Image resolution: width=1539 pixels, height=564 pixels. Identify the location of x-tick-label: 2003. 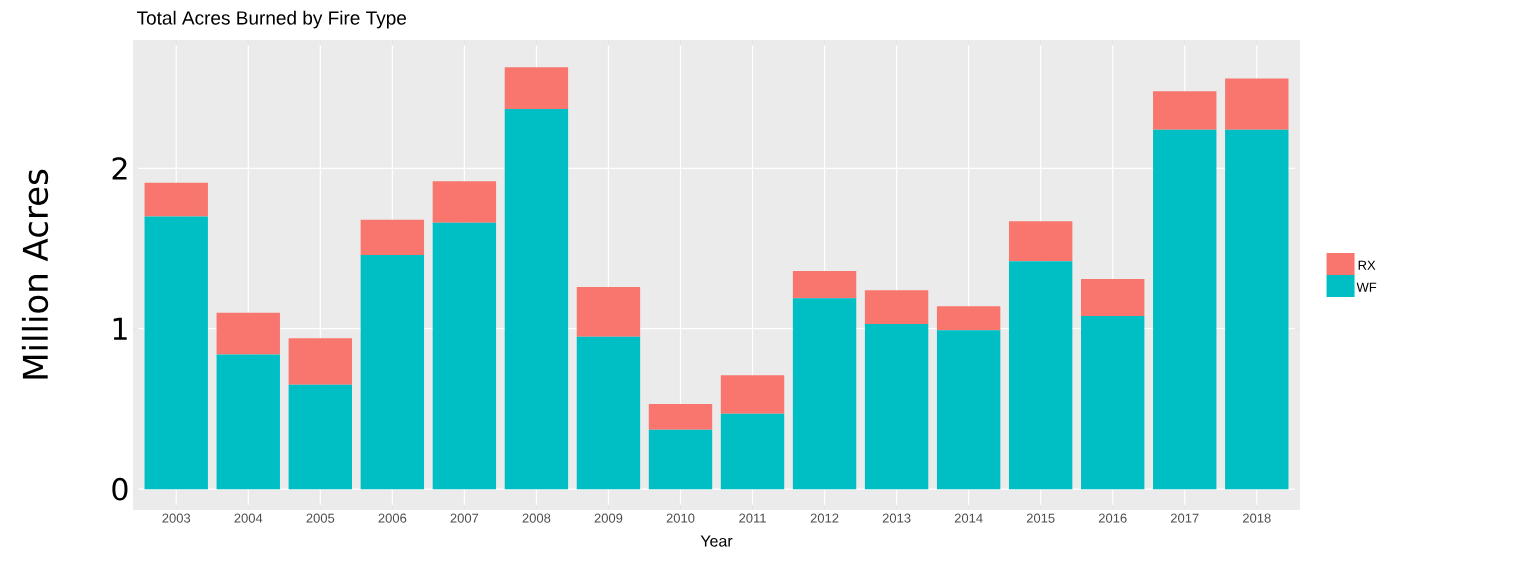
(176, 518).